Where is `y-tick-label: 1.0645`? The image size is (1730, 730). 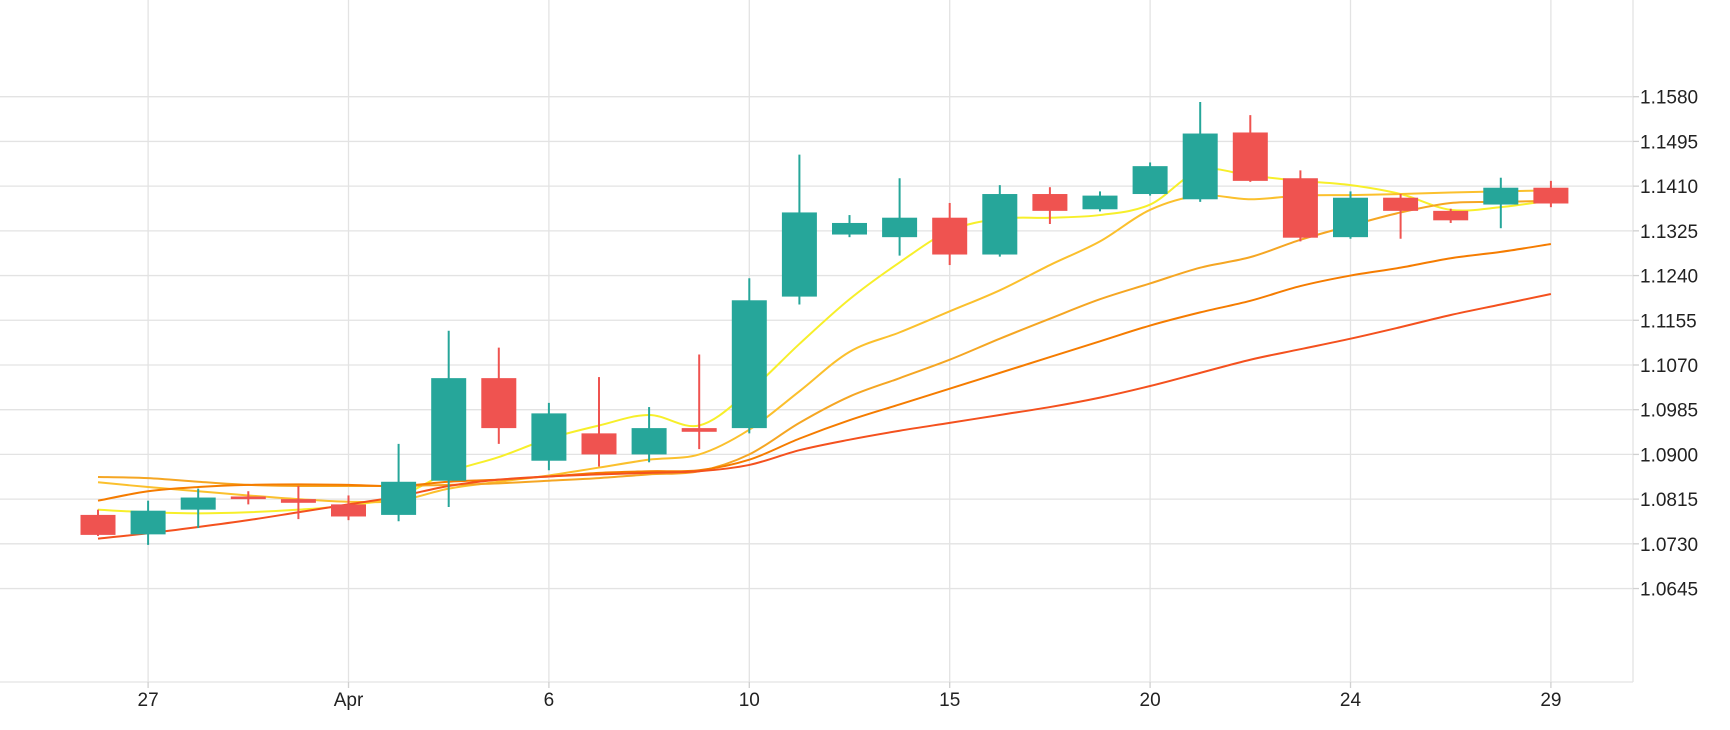
y-tick-label: 1.0645 is located at coordinates (1669, 590).